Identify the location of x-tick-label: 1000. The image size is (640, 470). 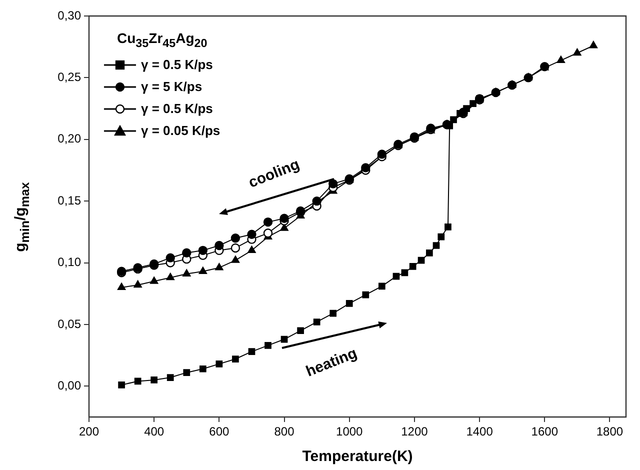
(350, 431).